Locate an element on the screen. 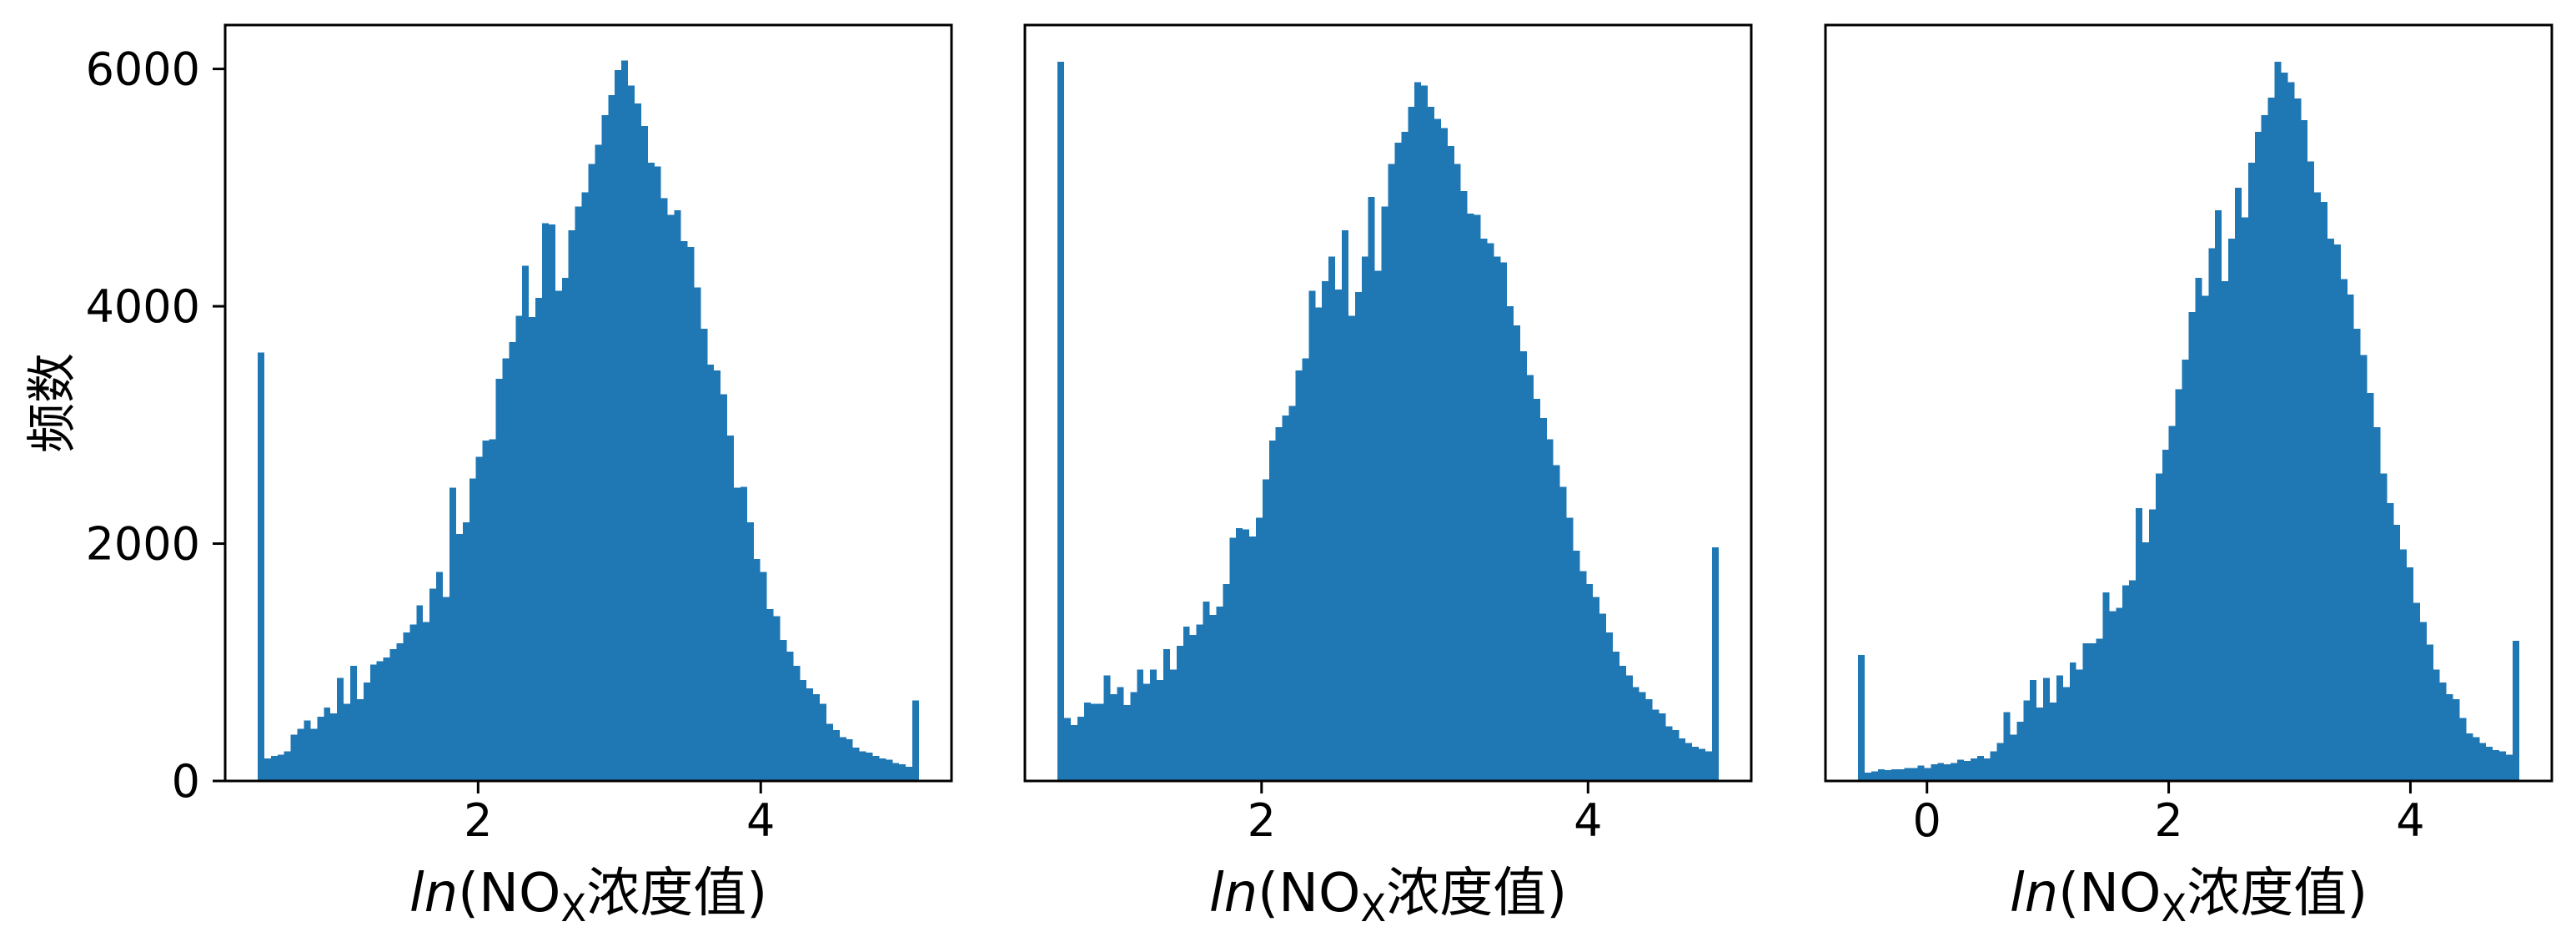 The width and height of the screenshot is (2576, 947). x-axis-label-subscript: X is located at coordinates (573, 908).